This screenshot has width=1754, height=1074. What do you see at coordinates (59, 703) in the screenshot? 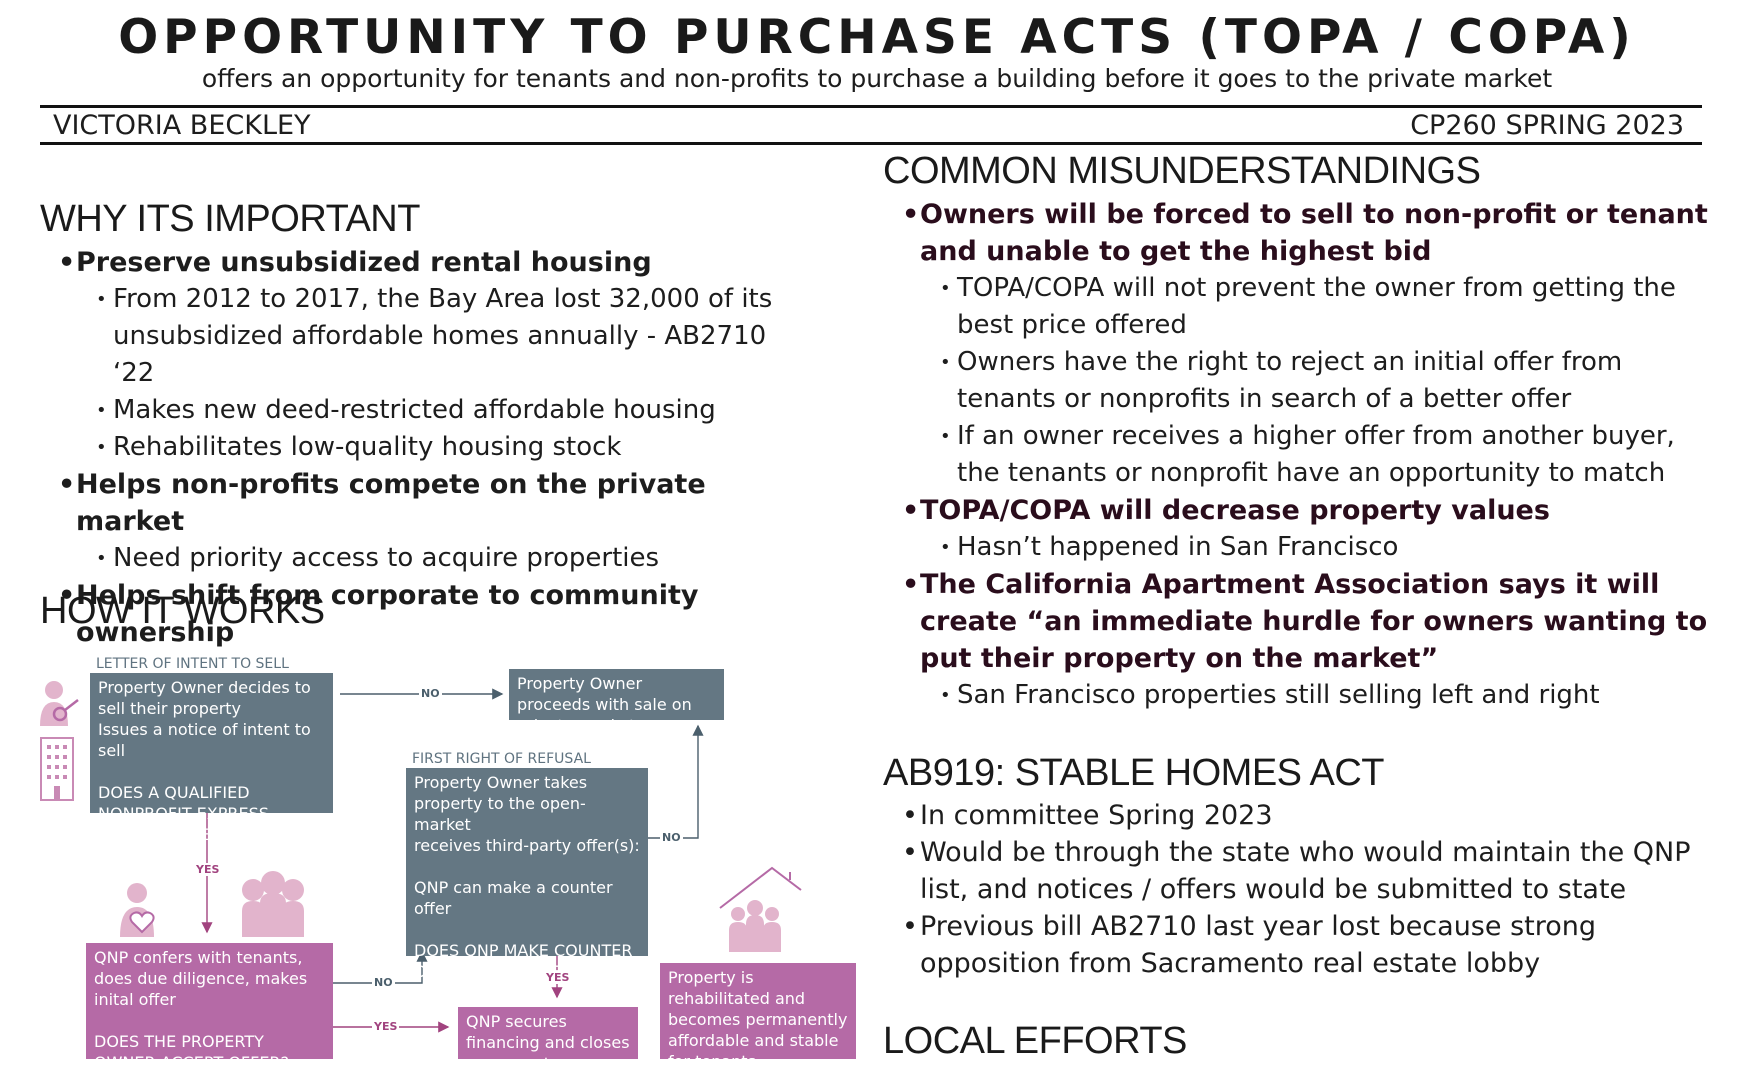
I see `person-key-icon` at bounding box center [59, 703].